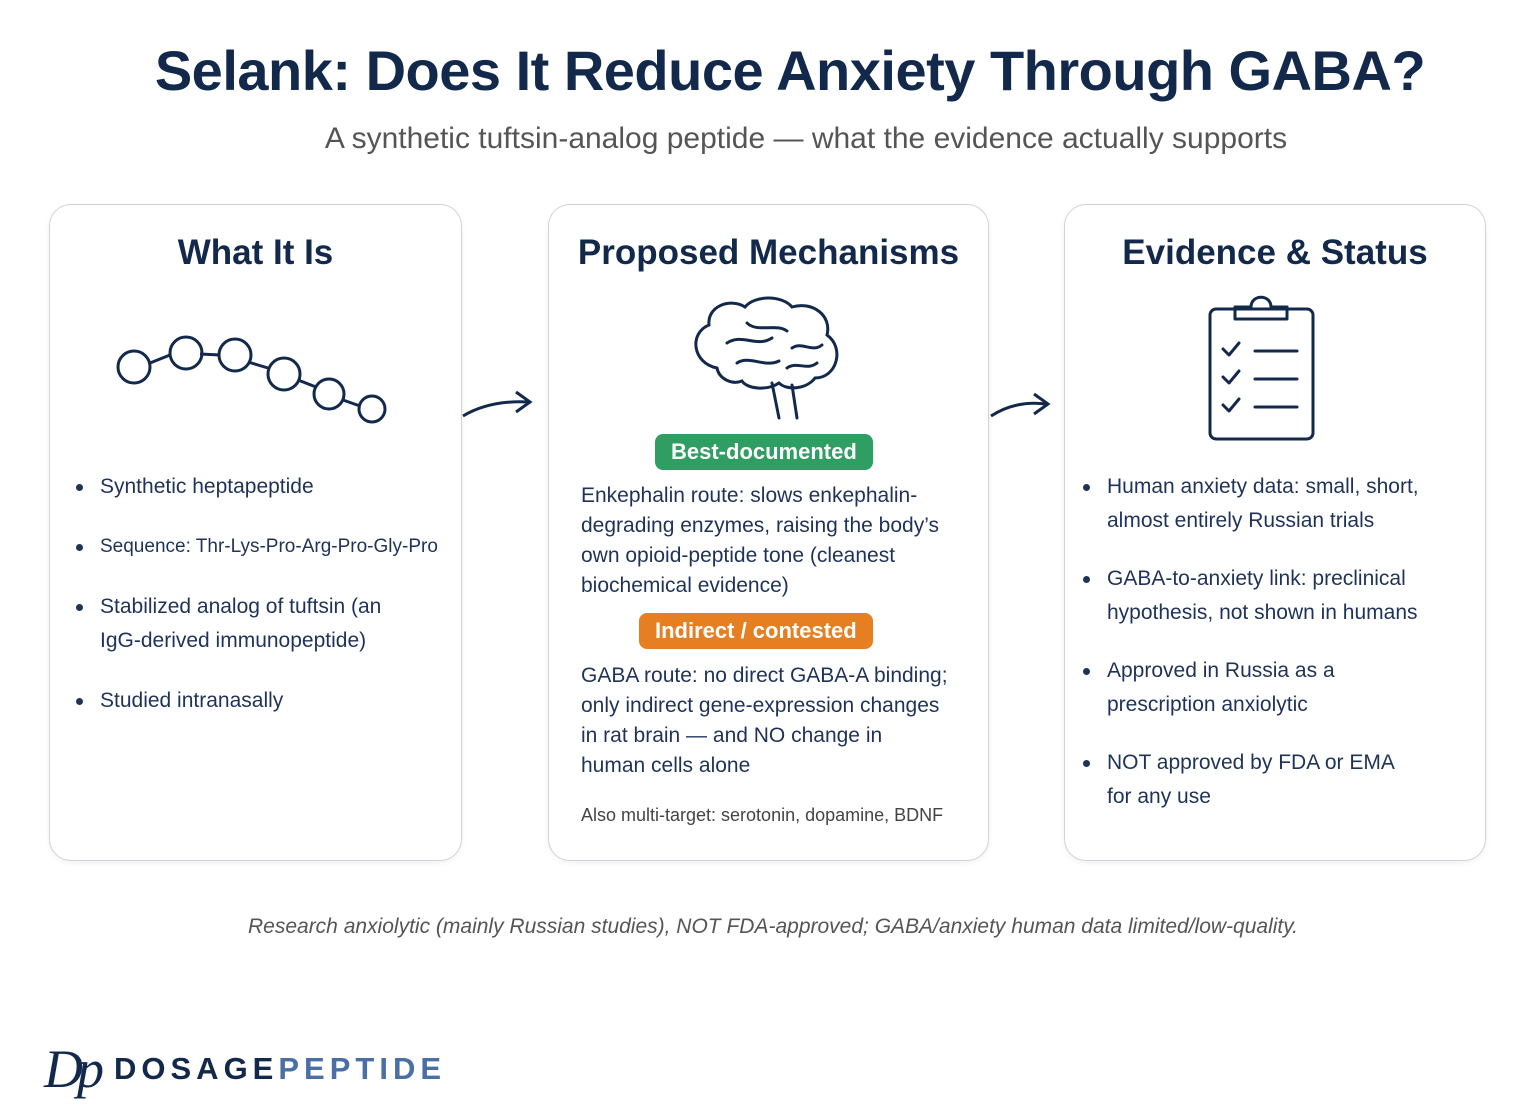 The width and height of the screenshot is (1536, 1111). Describe the element at coordinates (1261, 368) in the screenshot. I see `clipboard-icon` at that location.